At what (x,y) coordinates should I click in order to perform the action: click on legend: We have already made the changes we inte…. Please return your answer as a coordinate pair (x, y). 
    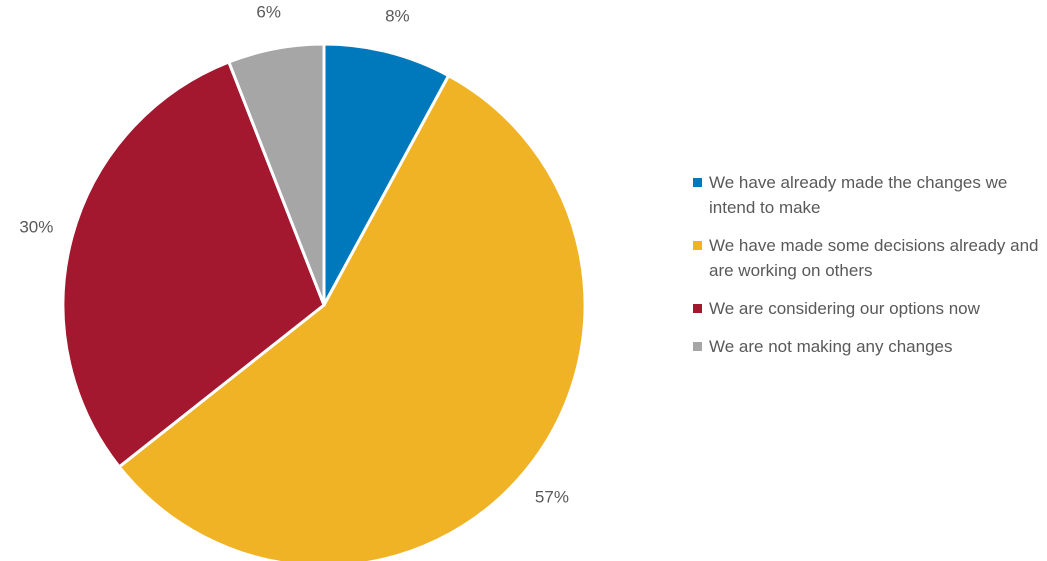
    Looking at the image, I should click on (868, 271).